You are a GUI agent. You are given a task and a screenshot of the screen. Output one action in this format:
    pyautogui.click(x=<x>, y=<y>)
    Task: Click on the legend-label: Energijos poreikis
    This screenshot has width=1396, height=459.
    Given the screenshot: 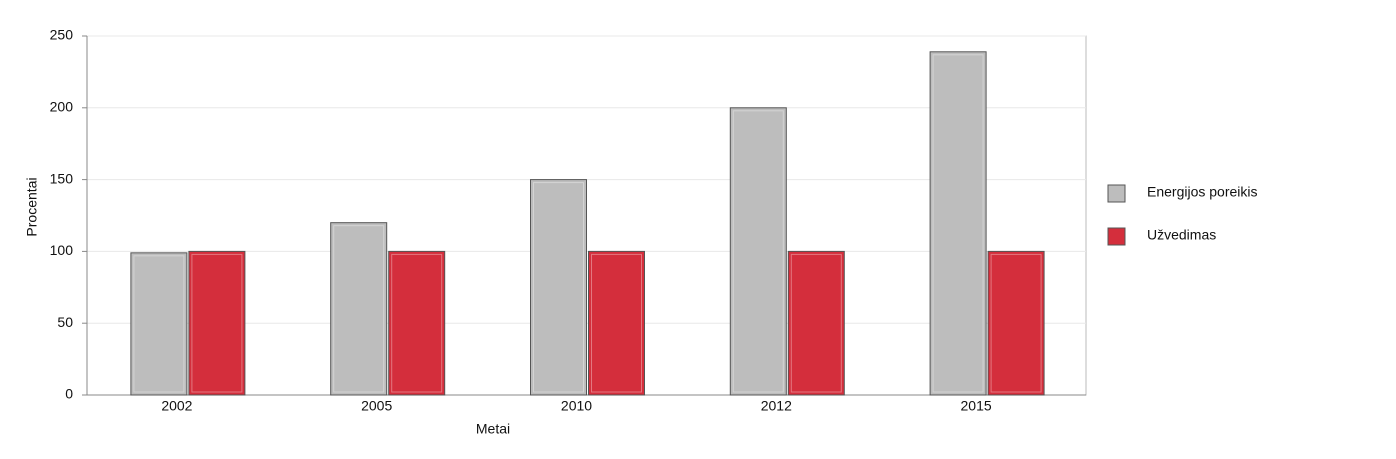 What is the action you would take?
    pyautogui.click(x=1202, y=192)
    